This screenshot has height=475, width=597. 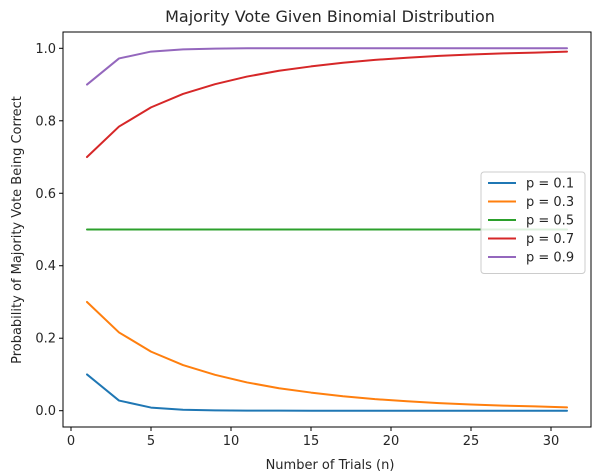 What do you see at coordinates (45, 194) in the screenshot?
I see `y-tick-label: 0.6` at bounding box center [45, 194].